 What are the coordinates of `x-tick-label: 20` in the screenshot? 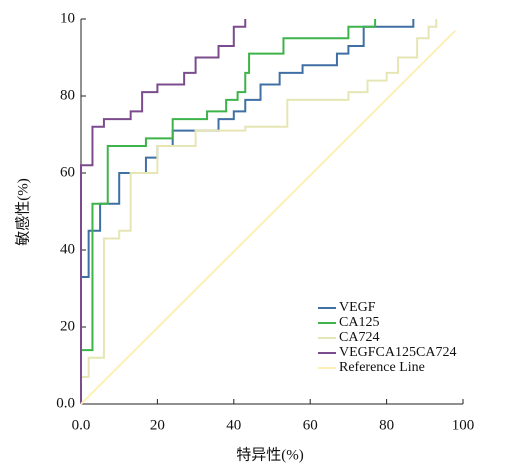 It's located at (157, 425).